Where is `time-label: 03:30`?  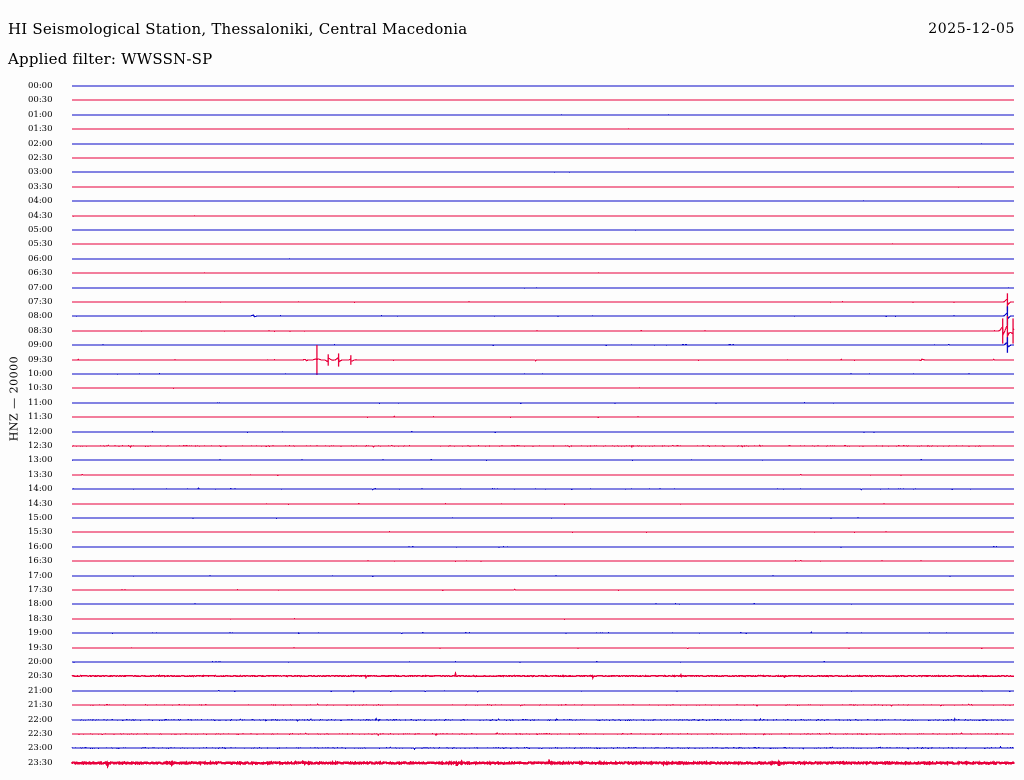
time-label: 03:30 is located at coordinates (40, 186).